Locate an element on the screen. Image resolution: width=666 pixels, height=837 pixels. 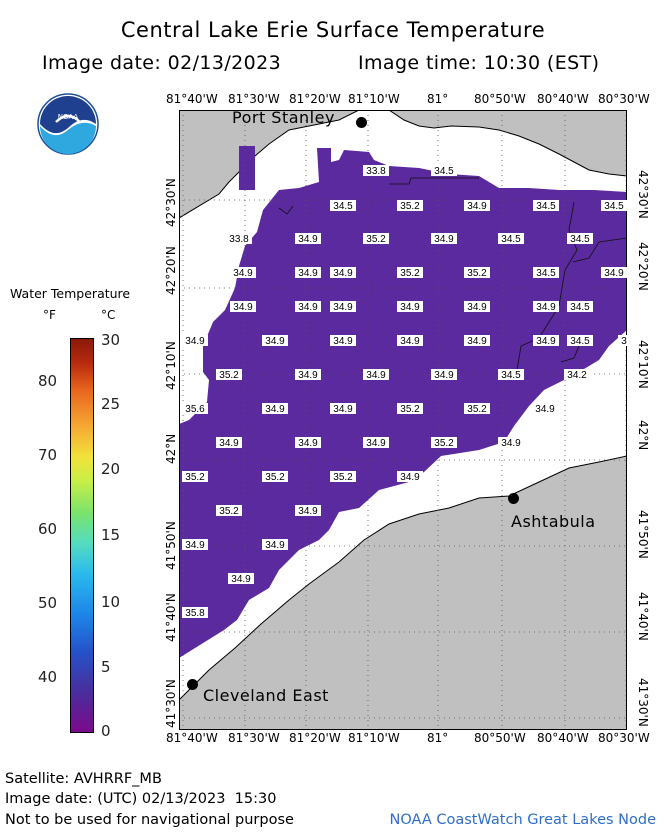
c-tick-15: 15 is located at coordinates (111, 535).